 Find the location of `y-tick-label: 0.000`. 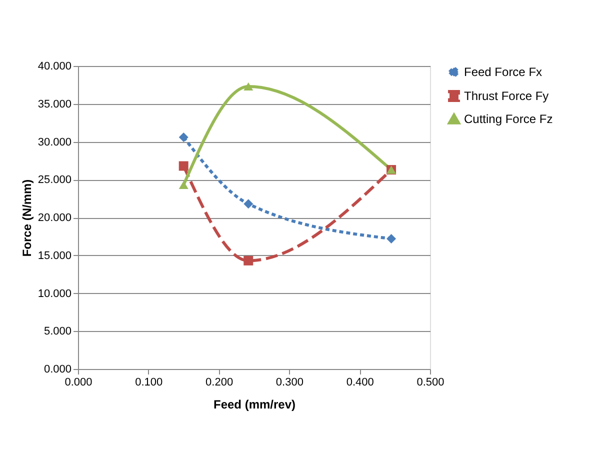

y-tick-label: 0.000 is located at coordinates (58, 370).